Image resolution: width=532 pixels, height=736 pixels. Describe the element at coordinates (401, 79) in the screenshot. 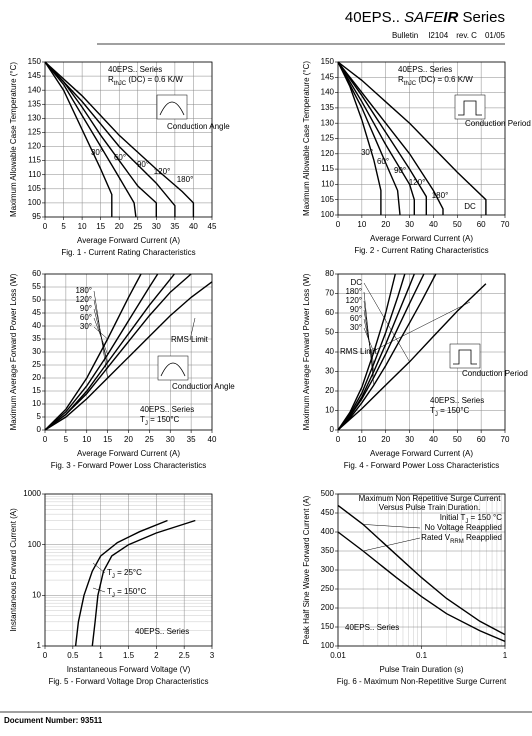

I see `text-part: R` at that location.